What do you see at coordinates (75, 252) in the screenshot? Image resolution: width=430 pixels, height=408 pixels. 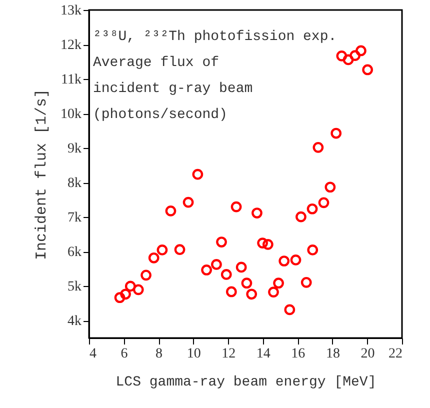 I see `y-tick-label: 6k` at bounding box center [75, 252].